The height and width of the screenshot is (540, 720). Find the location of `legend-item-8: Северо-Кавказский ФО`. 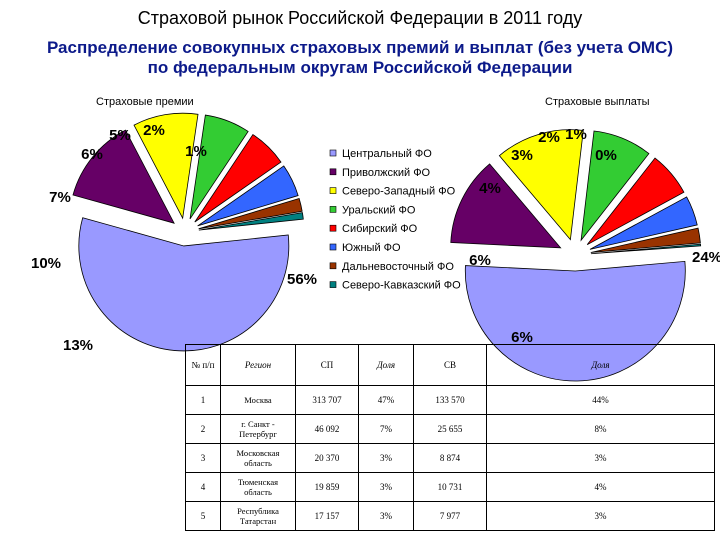

legend-item-8: Северо-Кавказский ФО is located at coordinates (401, 286).